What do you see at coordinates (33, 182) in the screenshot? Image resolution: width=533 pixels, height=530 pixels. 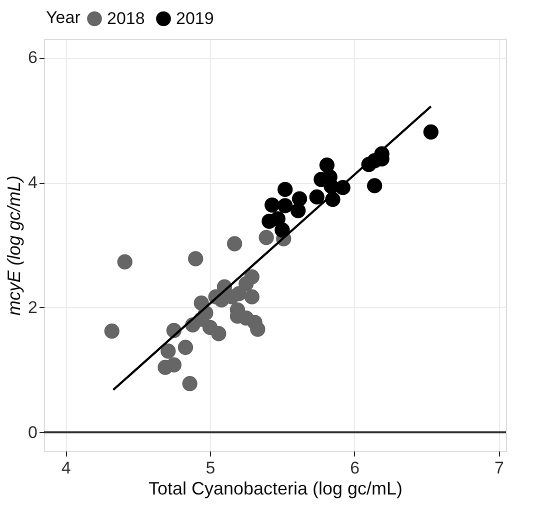 I see `y-tick-label: 4` at bounding box center [33, 182].